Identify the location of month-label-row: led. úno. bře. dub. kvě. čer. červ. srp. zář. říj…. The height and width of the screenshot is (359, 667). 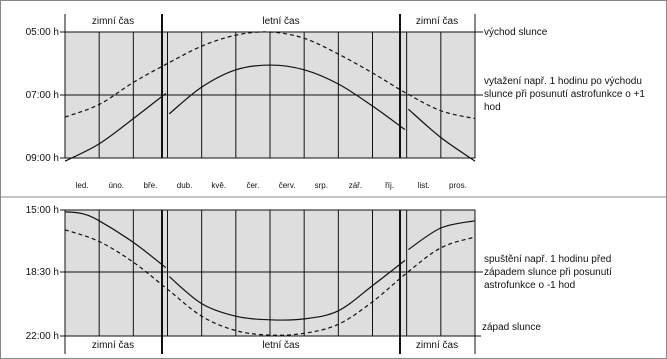
(271, 185).